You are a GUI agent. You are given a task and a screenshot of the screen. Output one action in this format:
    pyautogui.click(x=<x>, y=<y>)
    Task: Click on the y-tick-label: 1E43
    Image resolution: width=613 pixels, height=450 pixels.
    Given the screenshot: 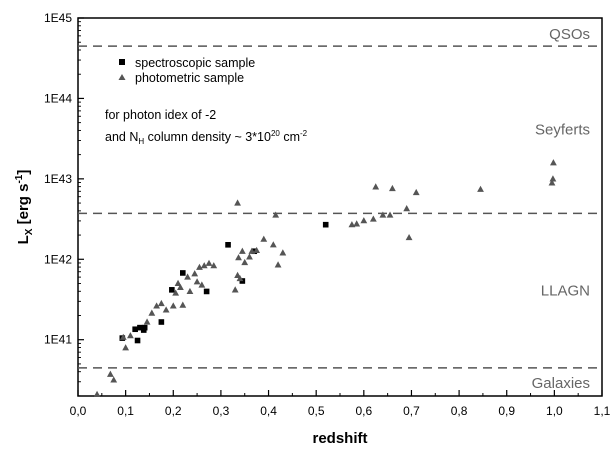 What is the action you would take?
    pyautogui.click(x=58, y=179)
    